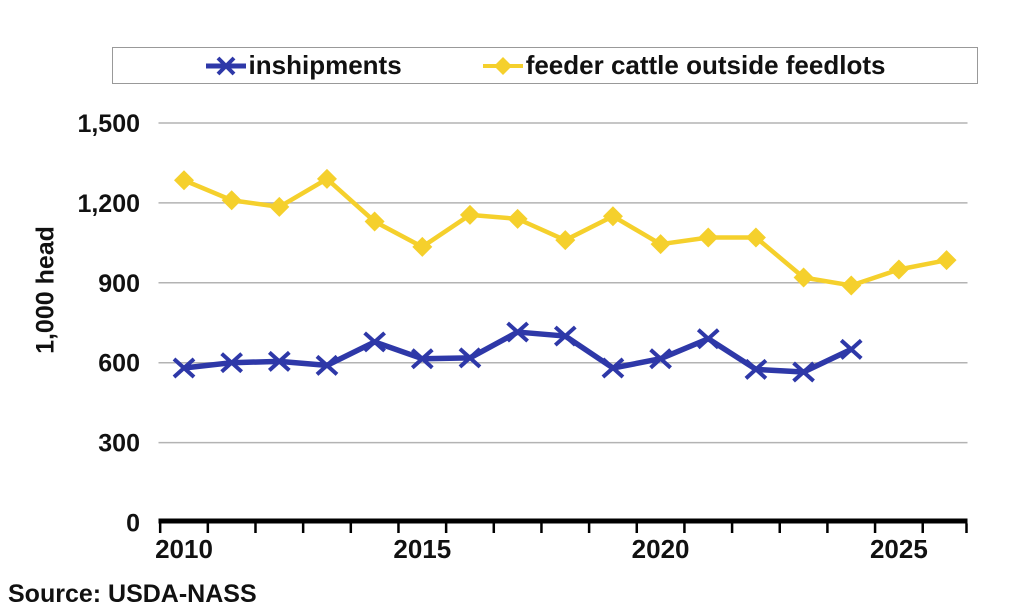 The image size is (1024, 614). I want to click on x-tick-label: 2010, so click(184, 549).